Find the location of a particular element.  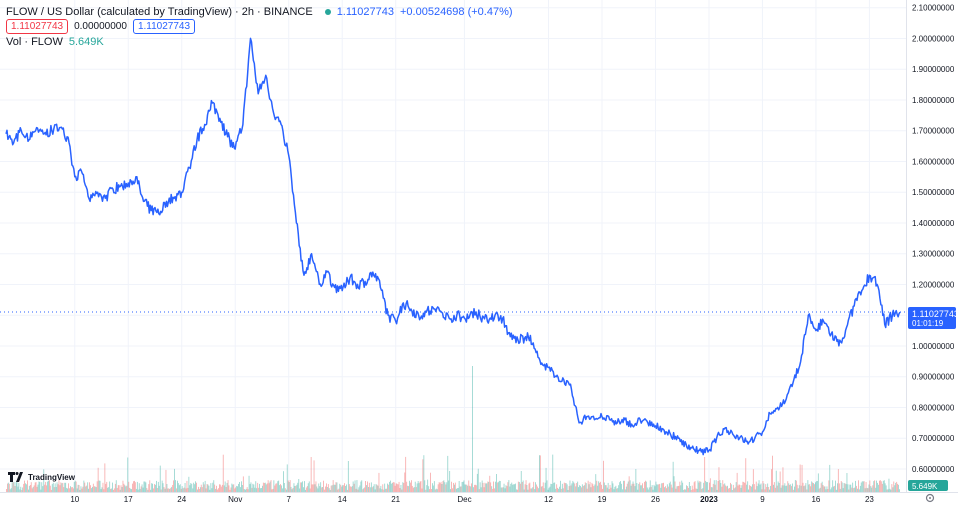

settings-gear-icon is located at coordinates (930, 498).